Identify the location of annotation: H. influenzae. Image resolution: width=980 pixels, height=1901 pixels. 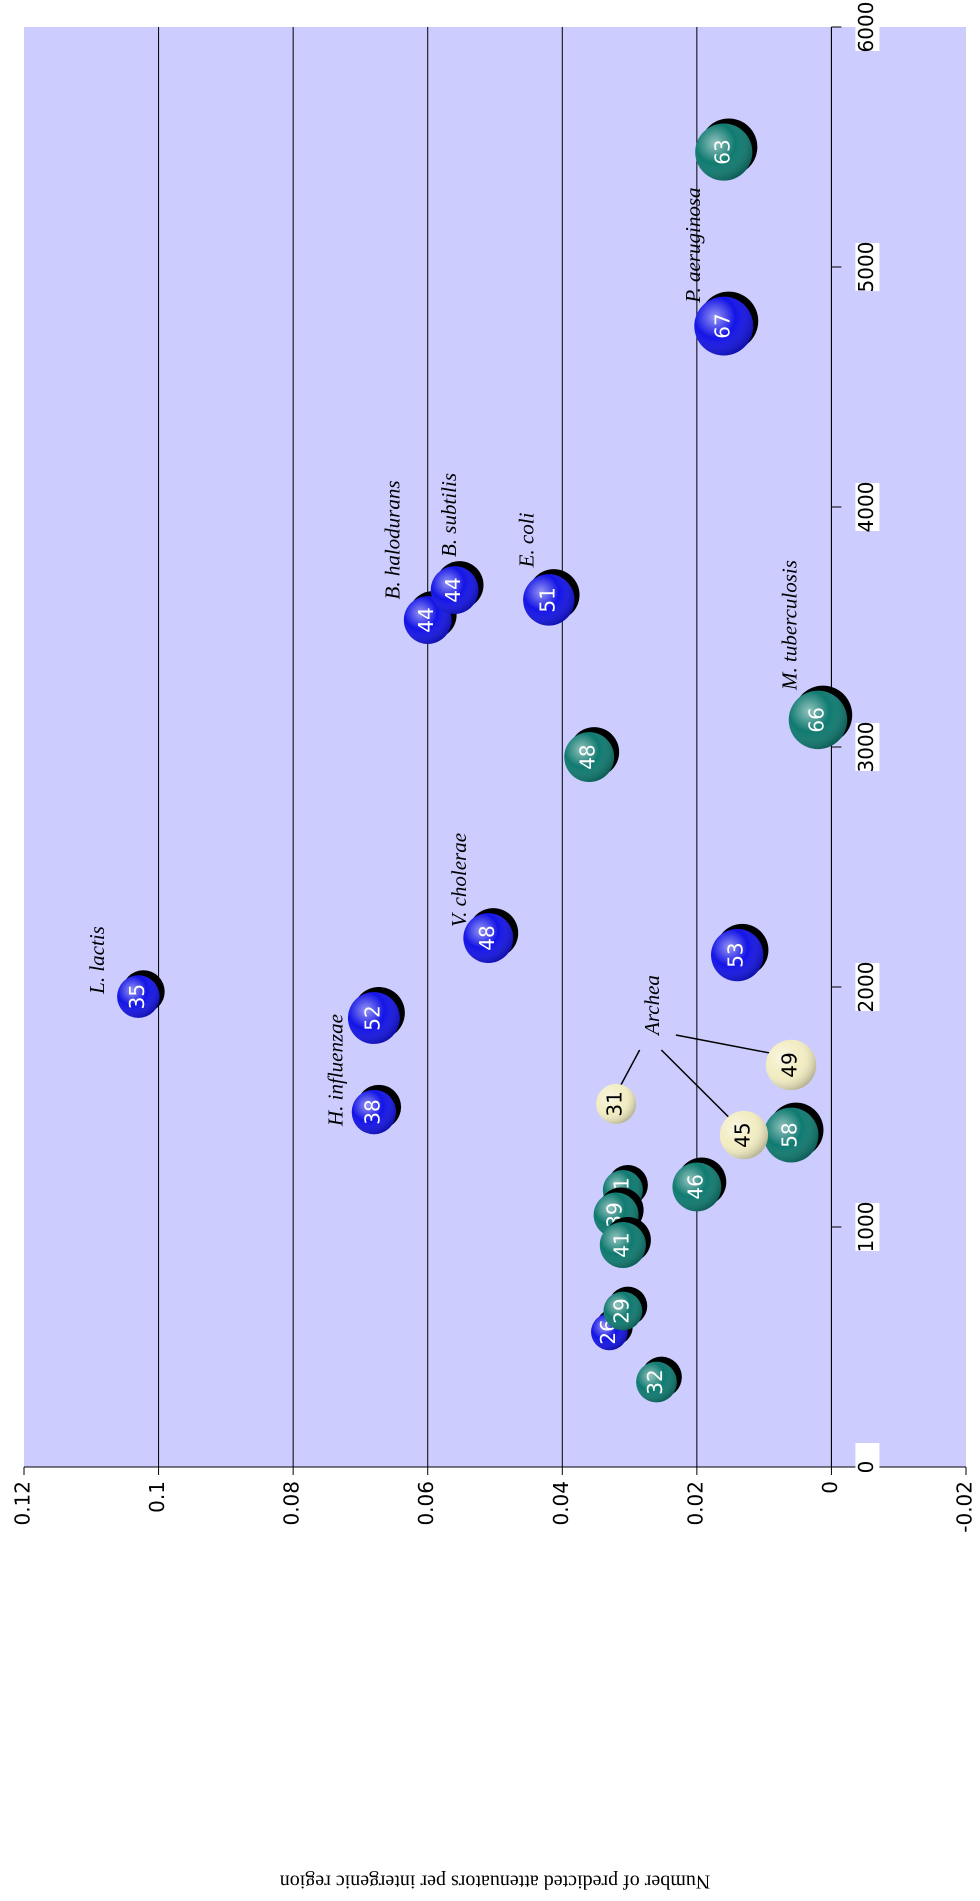
(336, 1070).